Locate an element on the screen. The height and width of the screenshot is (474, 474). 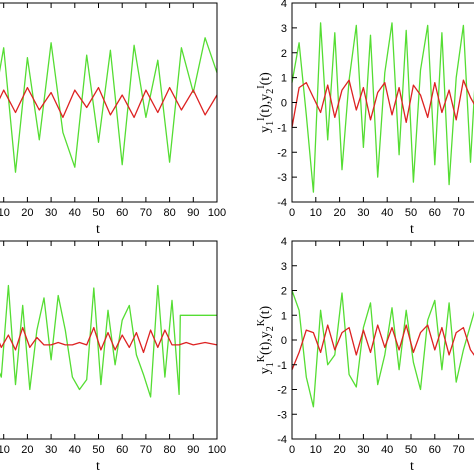
y-axis-label: y1I(t),y2I(t) is located at coordinates (266, 102).